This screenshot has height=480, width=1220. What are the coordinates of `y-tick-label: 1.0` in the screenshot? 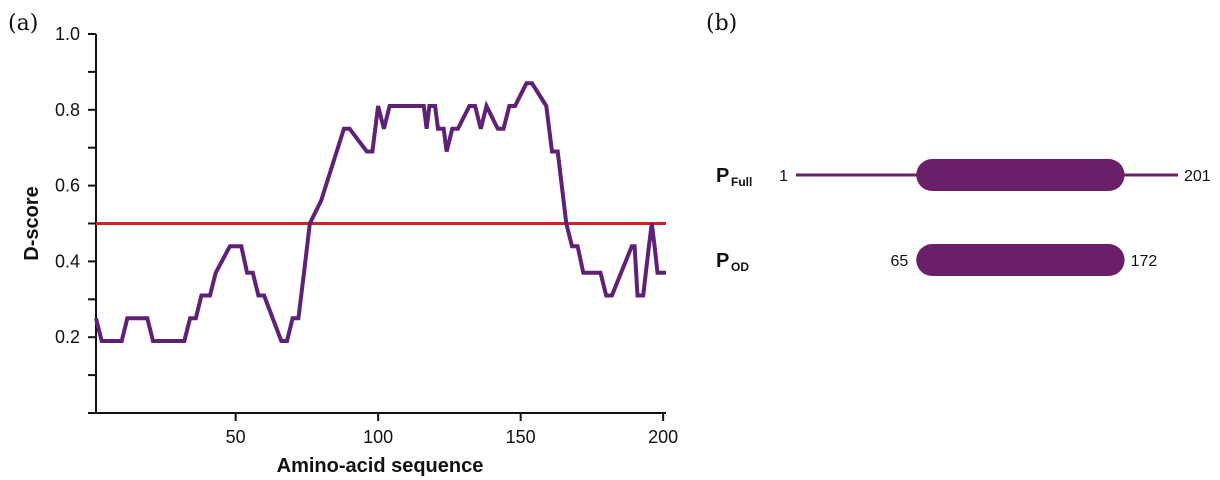 It's located at (67, 34).